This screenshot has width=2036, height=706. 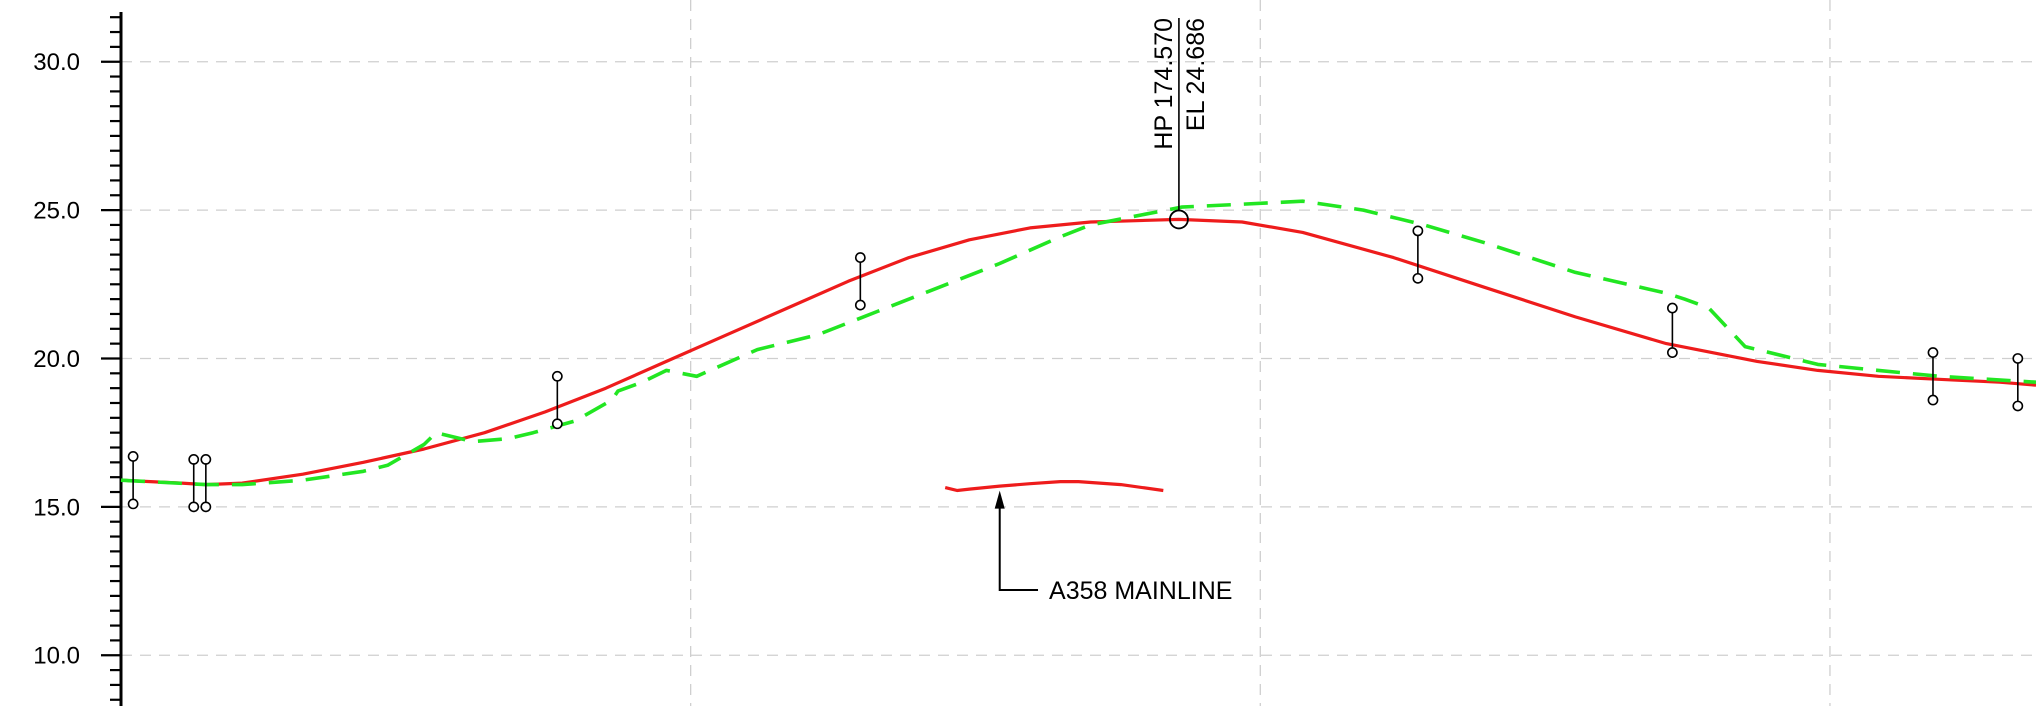 What do you see at coordinates (1054, 486) in the screenshot?
I see `mainline-profile-segment` at bounding box center [1054, 486].